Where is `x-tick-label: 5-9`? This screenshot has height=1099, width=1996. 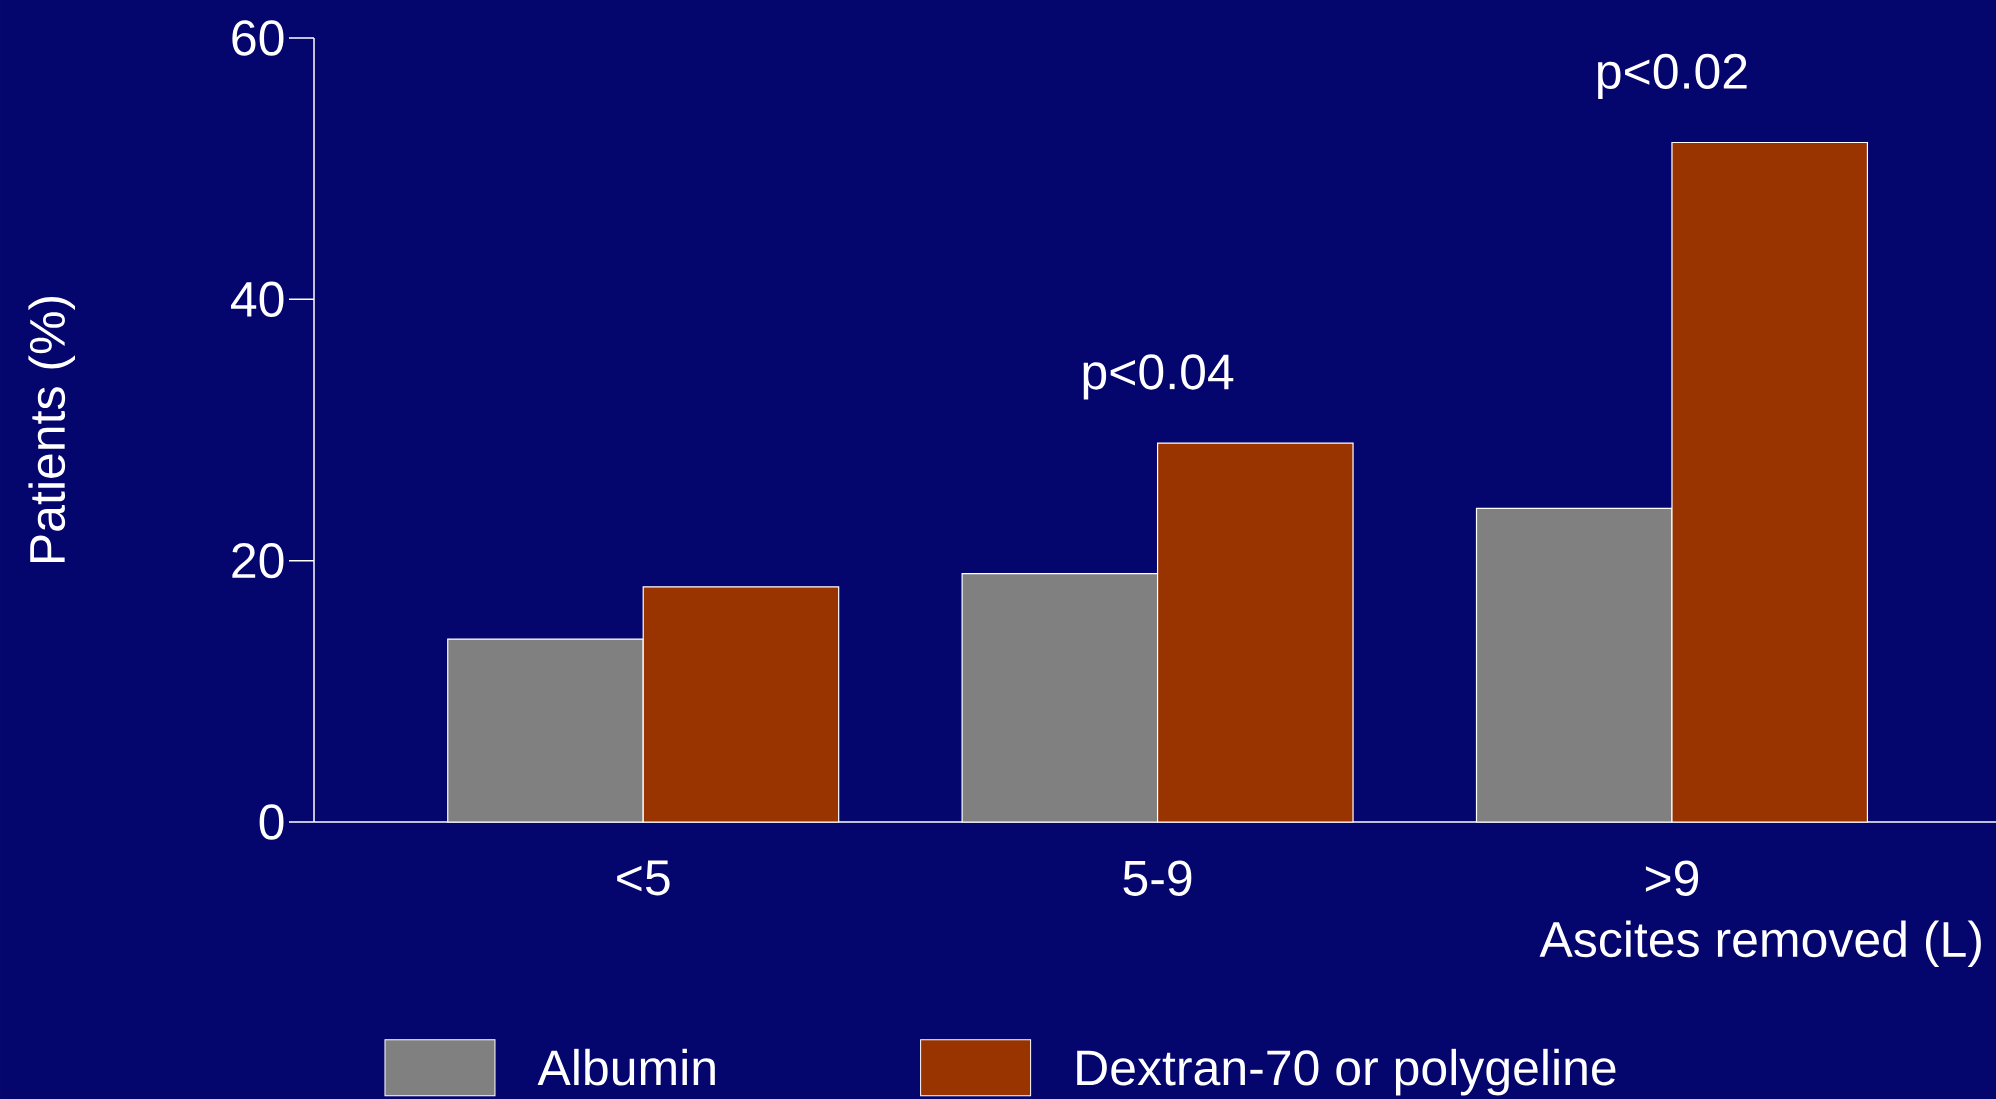 x-tick-label: 5-9 is located at coordinates (1157, 878).